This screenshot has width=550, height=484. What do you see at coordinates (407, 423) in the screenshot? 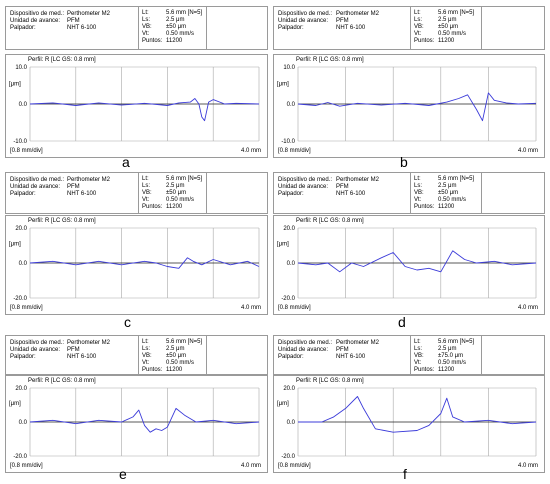
I see `profile-chart: 20.0 0.0 -20.0 [μm]` at bounding box center [407, 423].